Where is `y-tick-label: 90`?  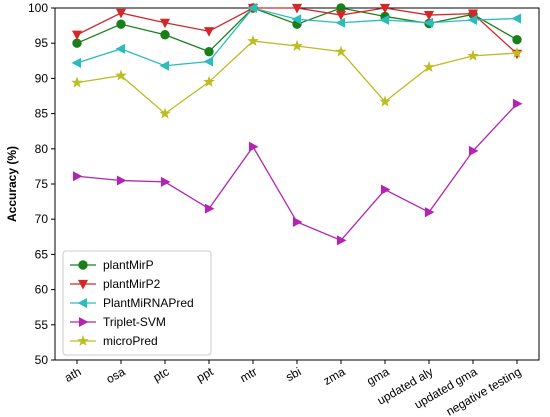 y-tick-label: 90 is located at coordinates (42, 78).